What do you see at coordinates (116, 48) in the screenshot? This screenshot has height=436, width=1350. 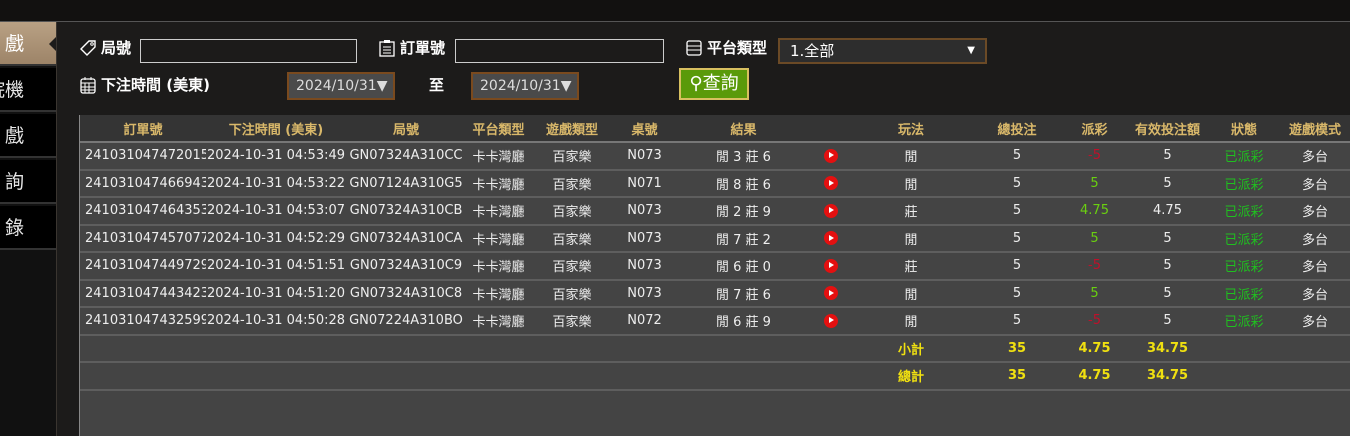 I see `round-label-text: 局號` at bounding box center [116, 48].